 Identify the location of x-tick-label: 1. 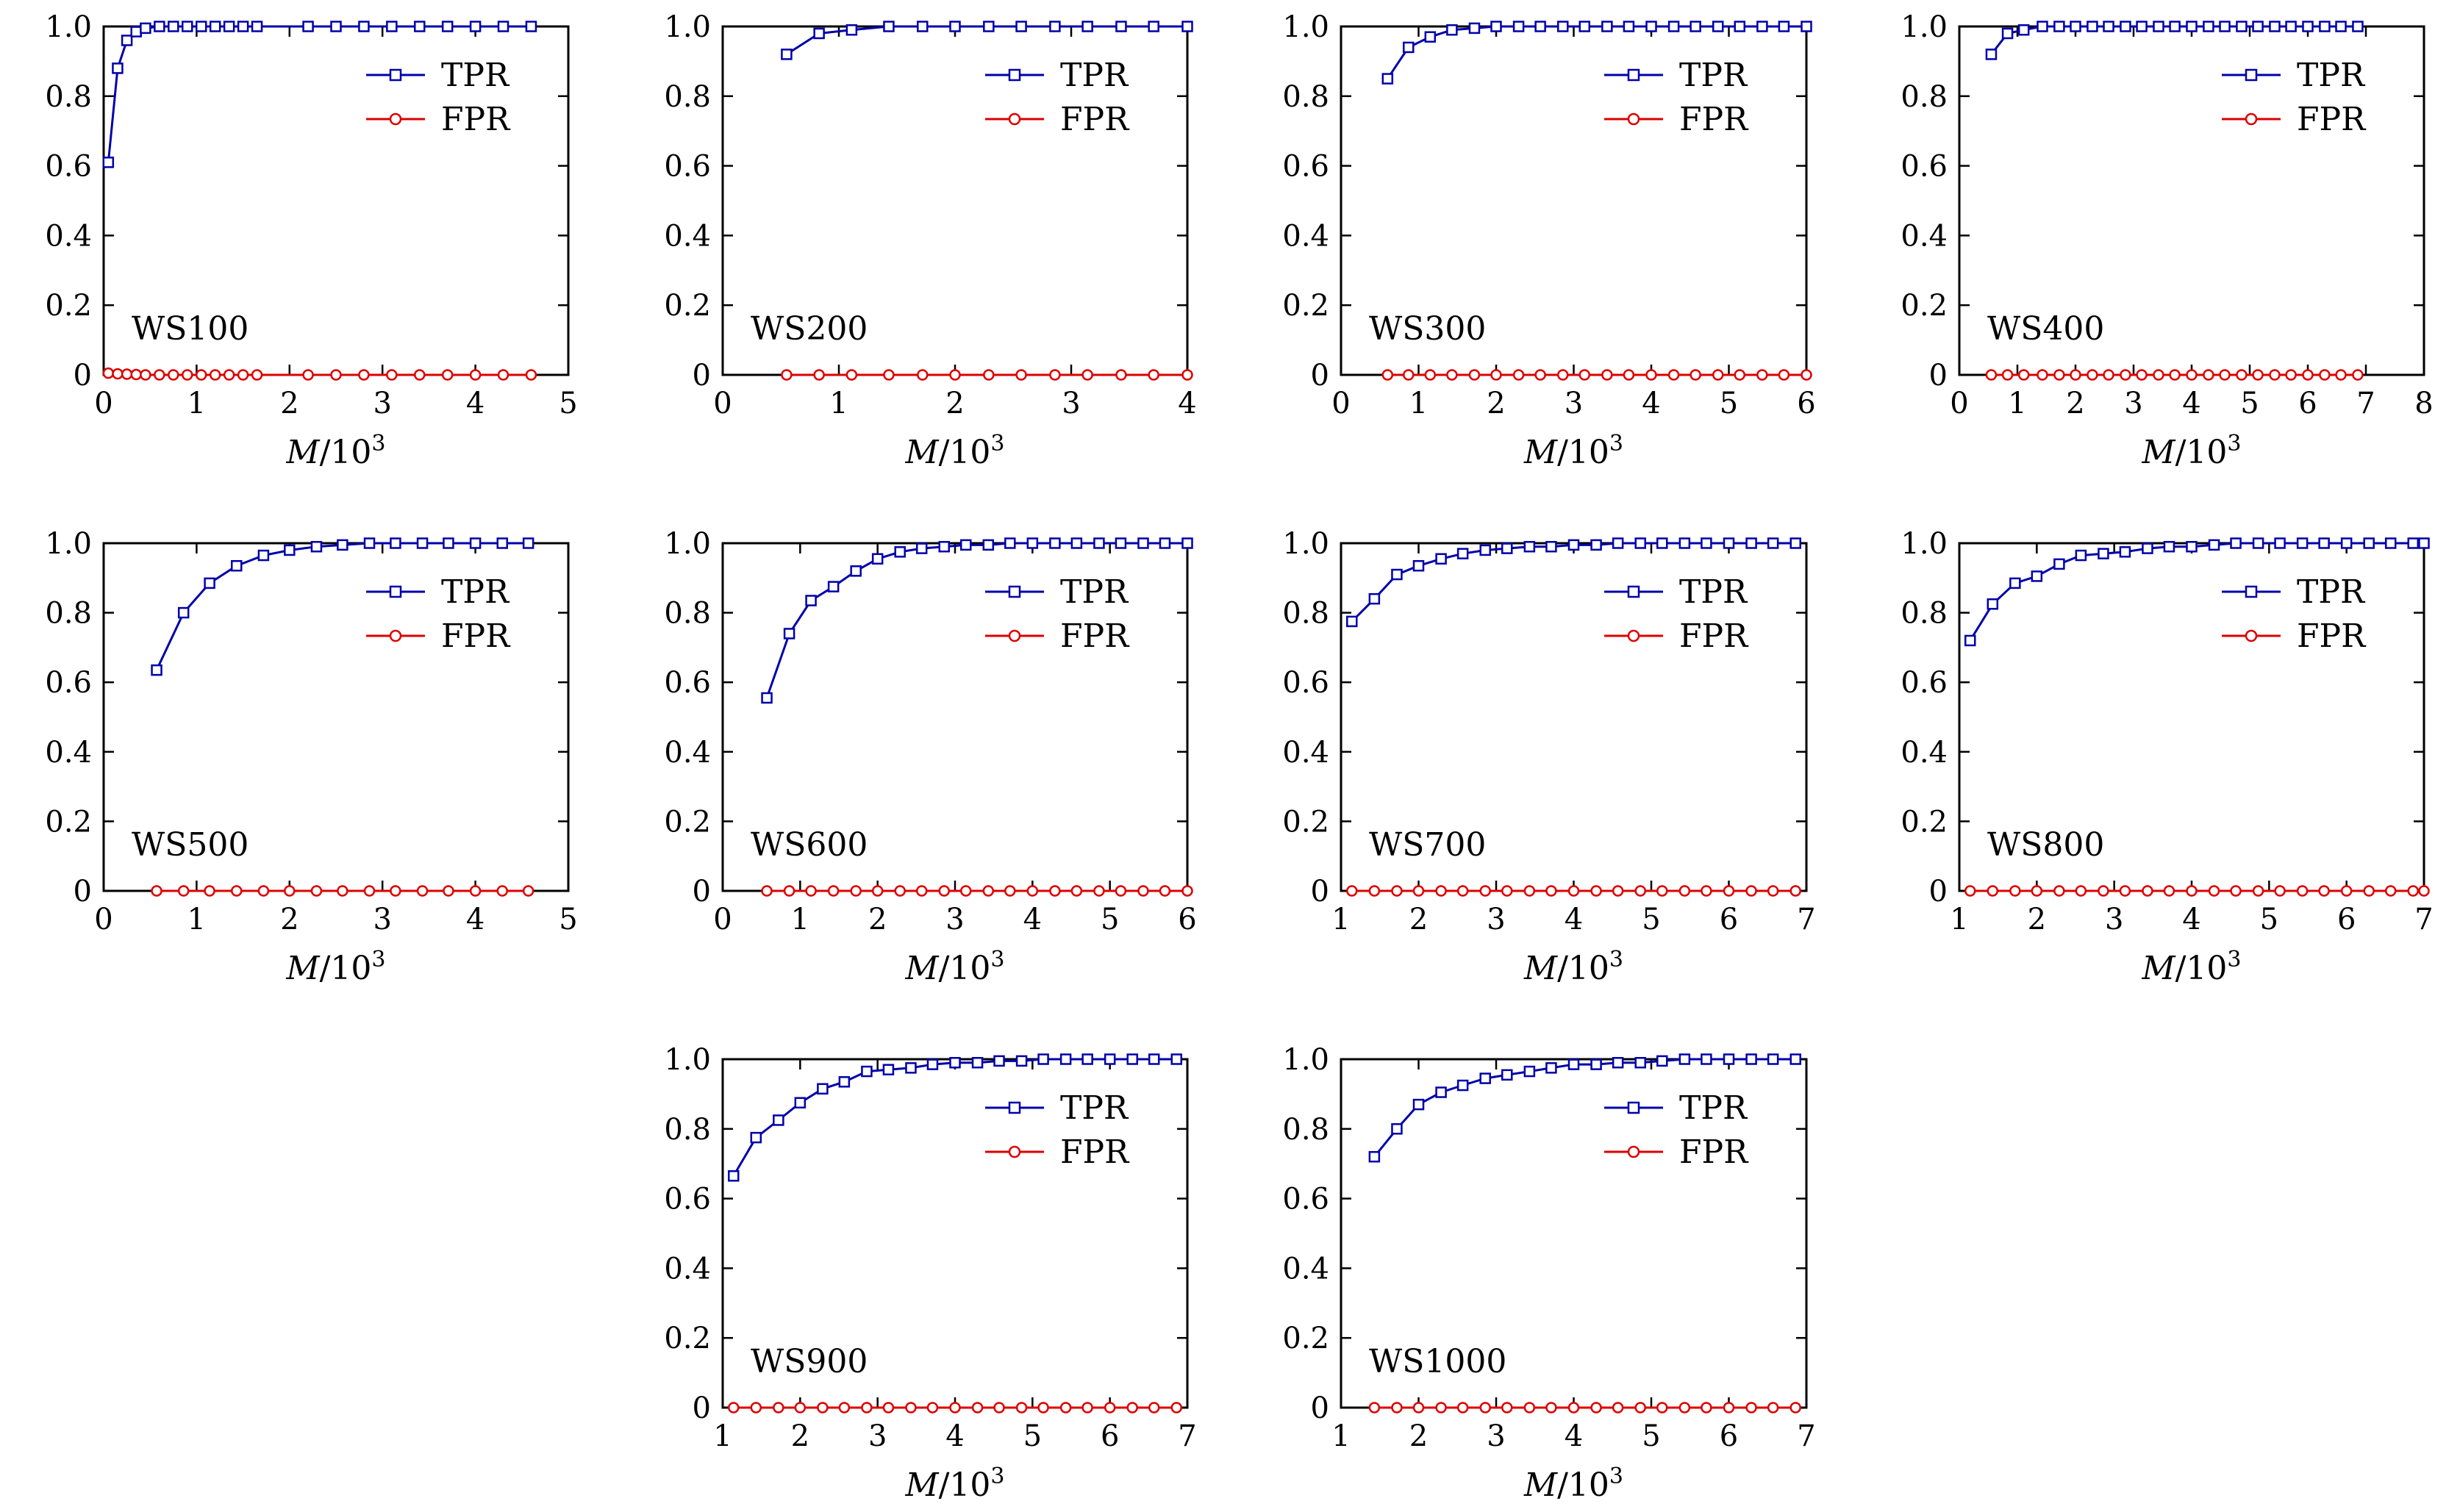
(196, 403).